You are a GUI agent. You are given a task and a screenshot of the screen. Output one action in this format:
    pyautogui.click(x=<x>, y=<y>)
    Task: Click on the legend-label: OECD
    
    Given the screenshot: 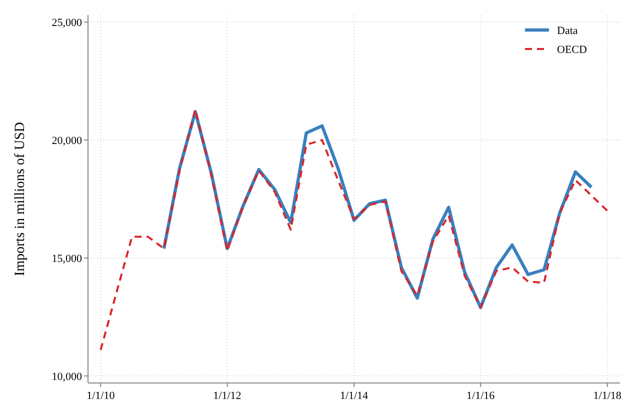 What is the action you would take?
    pyautogui.click(x=572, y=50)
    